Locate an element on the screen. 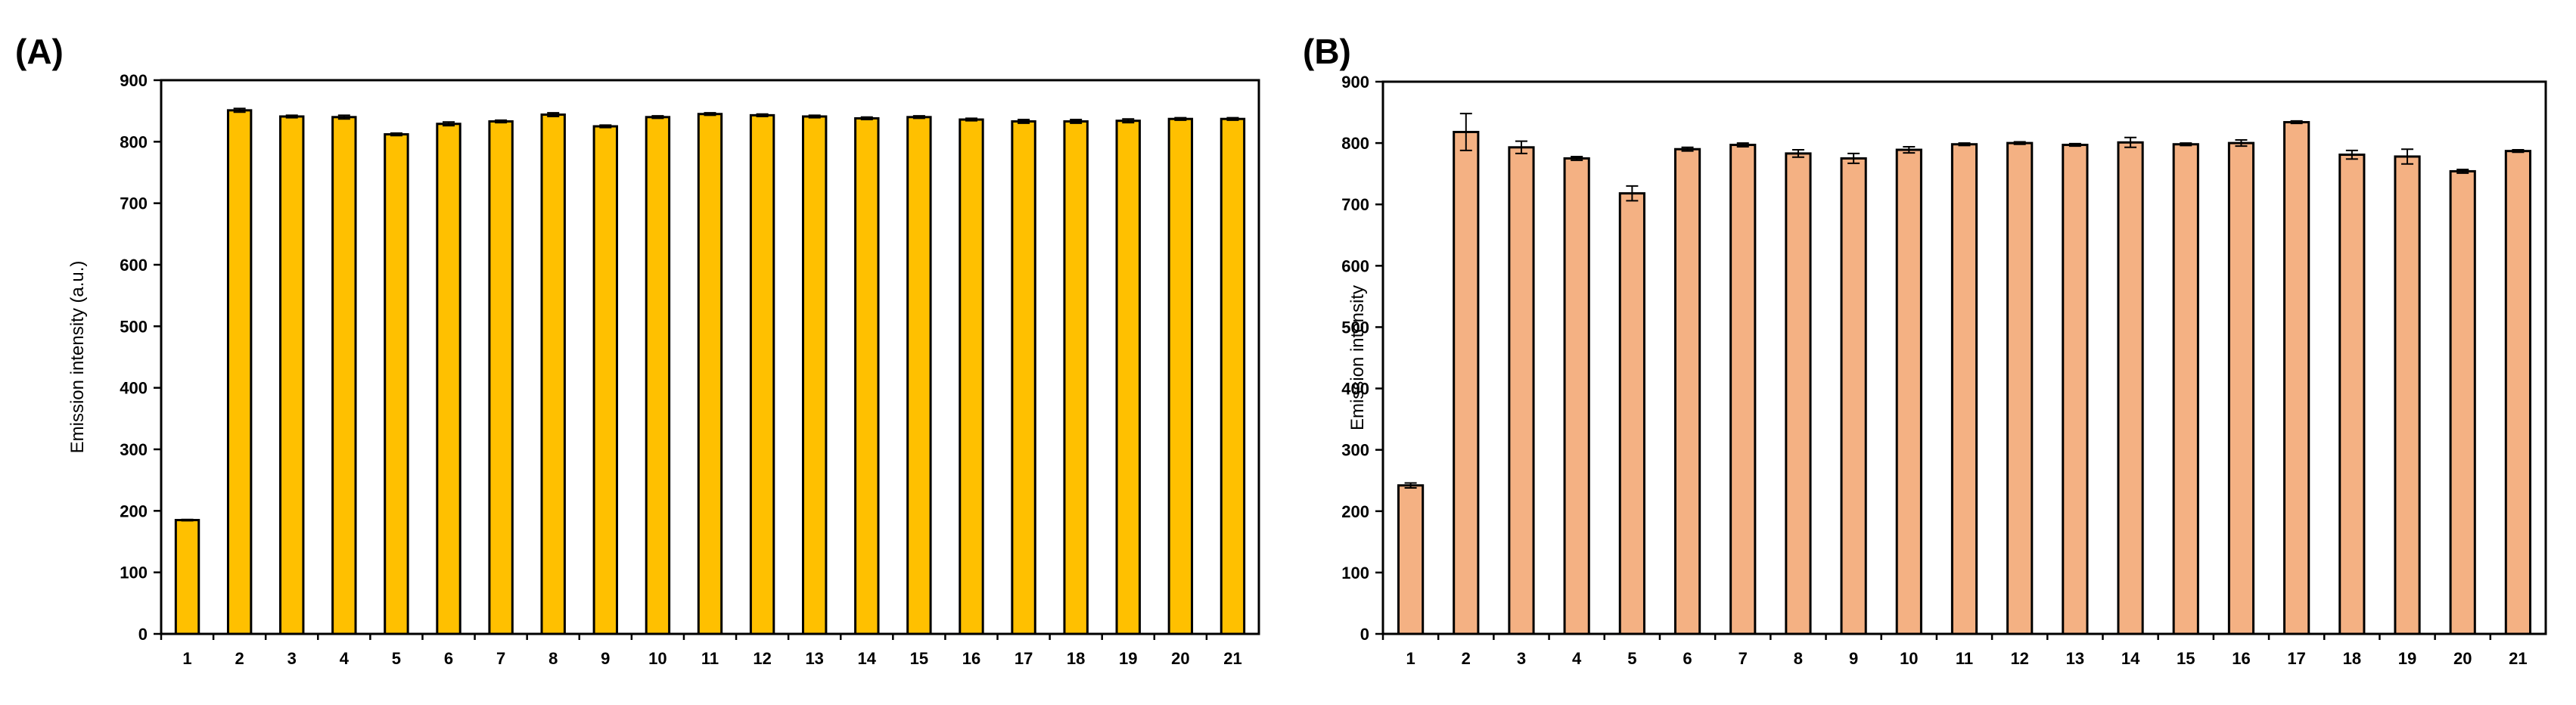 The image size is (2576, 705). y-tick-label: 500 is located at coordinates (134, 326).